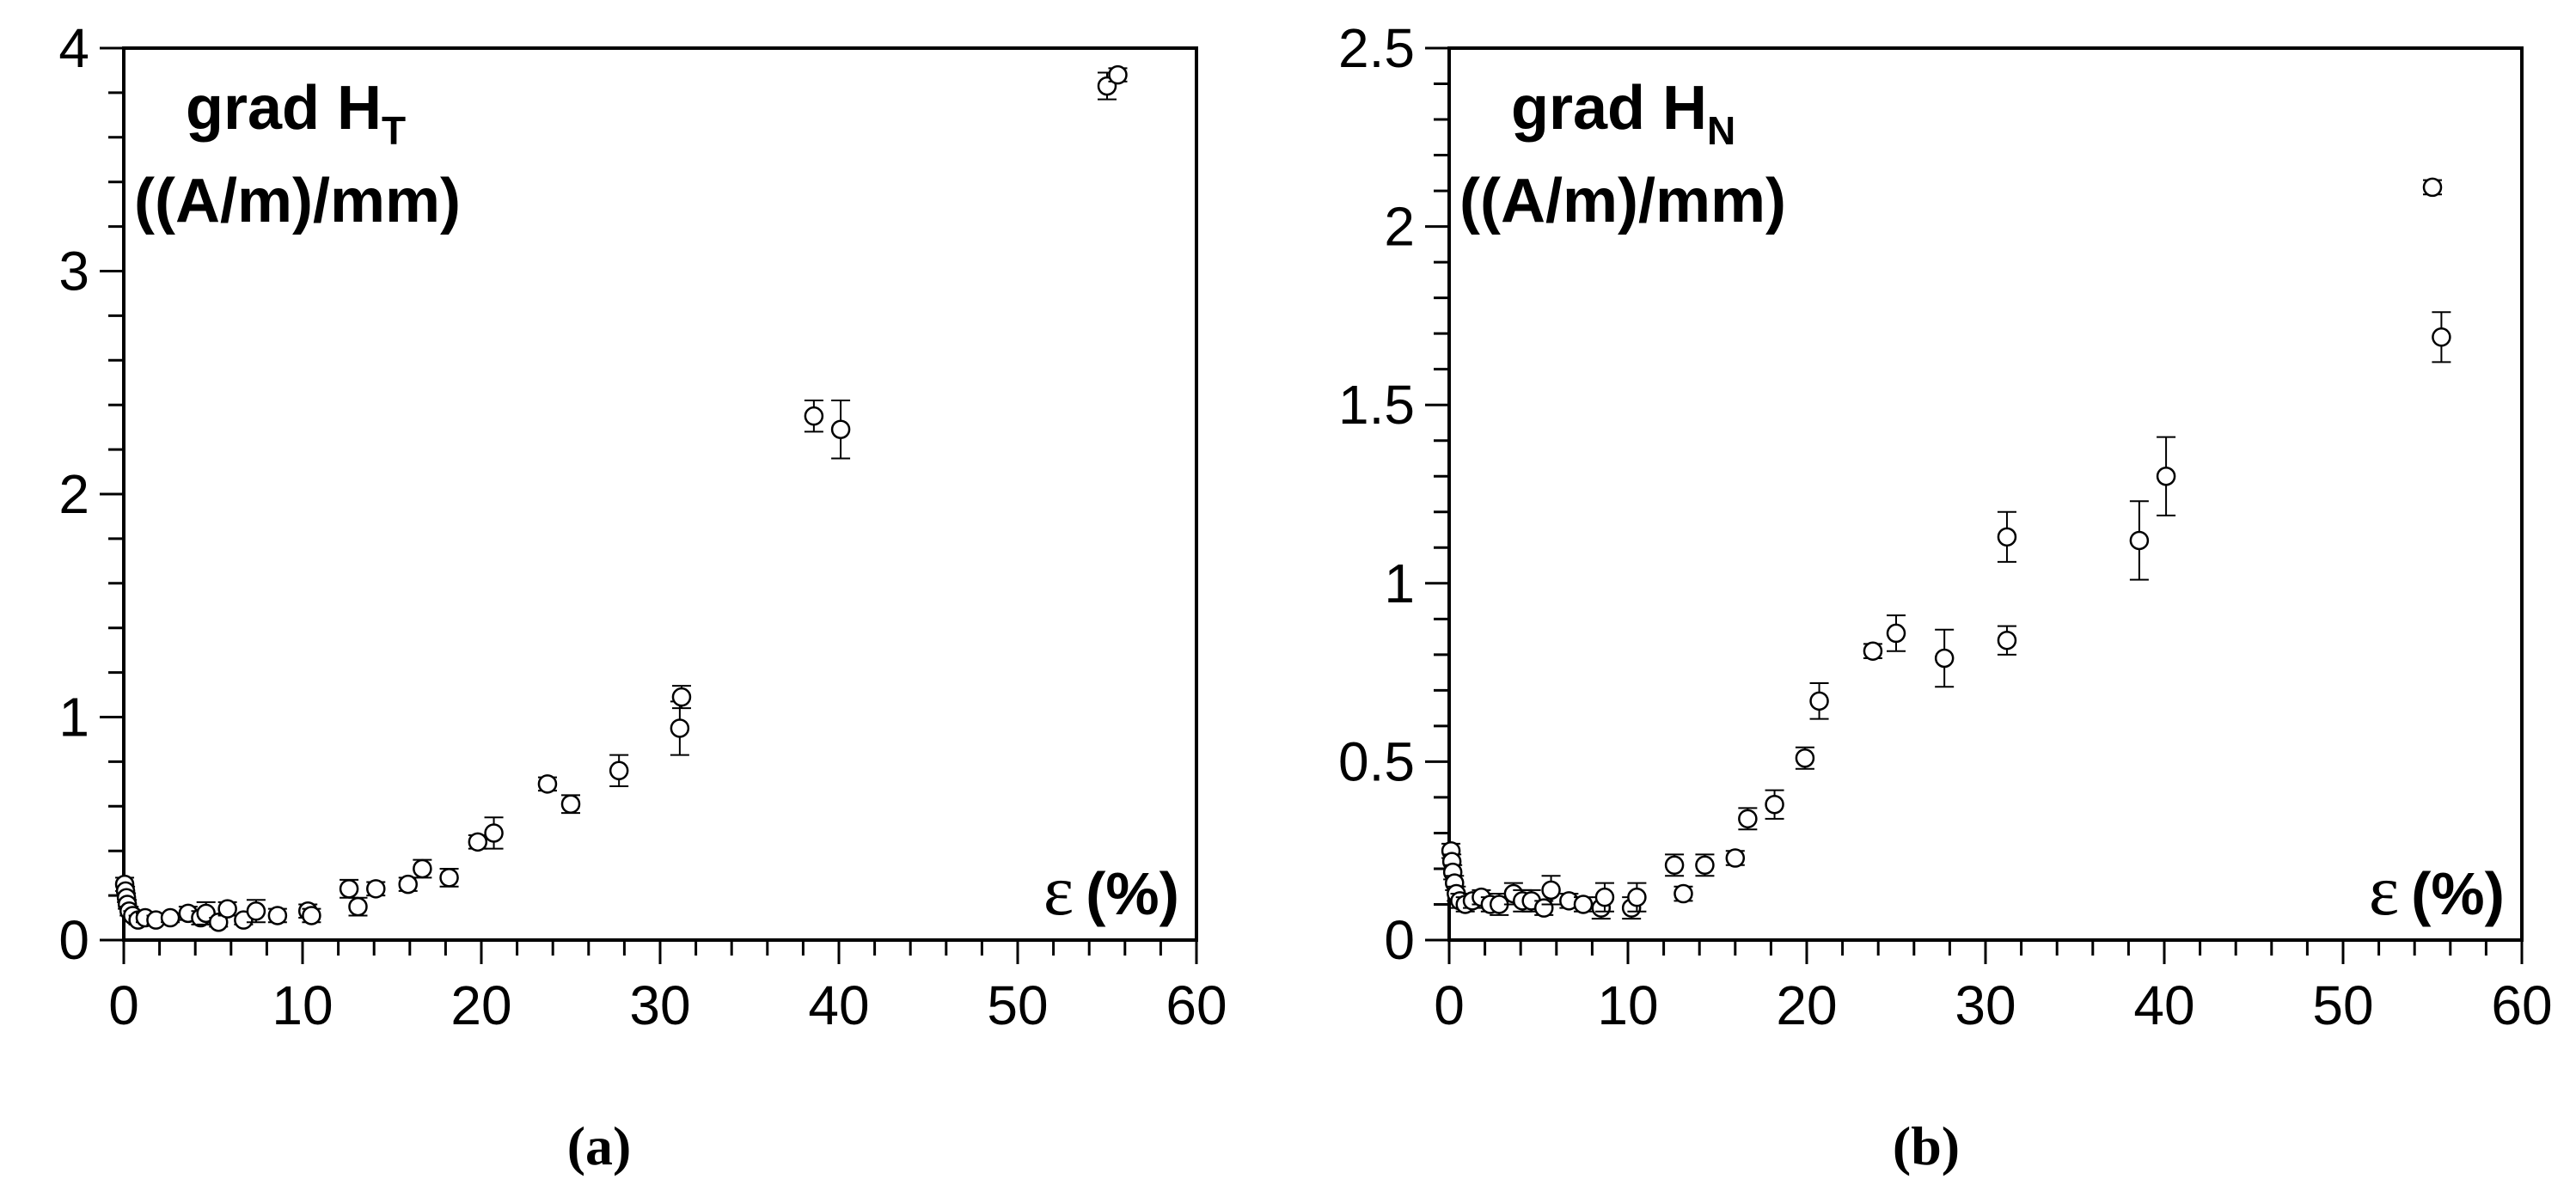 The width and height of the screenshot is (2576, 1197). I want to click on x-tick-label-b: 0, so click(1449, 1005).